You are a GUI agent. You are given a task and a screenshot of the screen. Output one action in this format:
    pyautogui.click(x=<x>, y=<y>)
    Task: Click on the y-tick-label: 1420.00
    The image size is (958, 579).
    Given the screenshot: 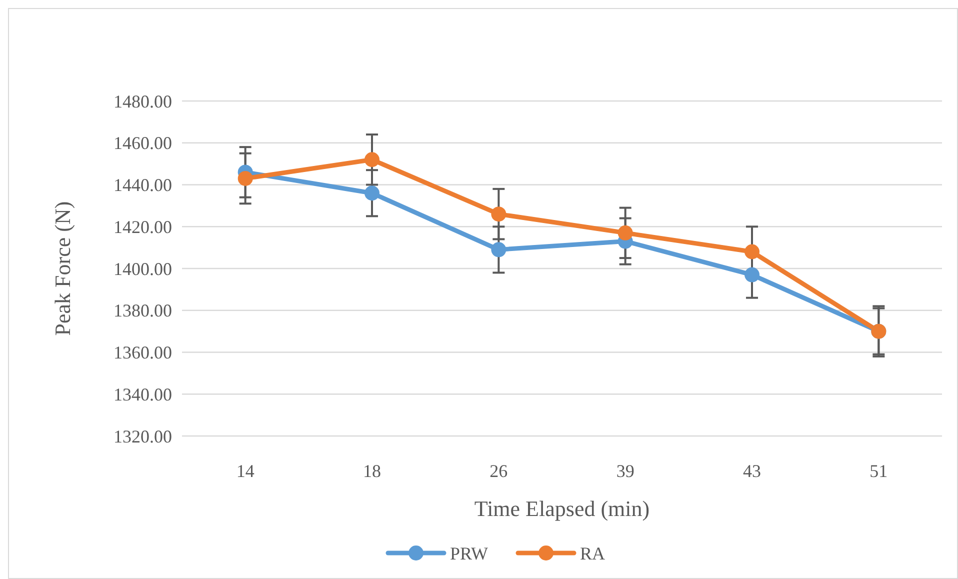 What is the action you would take?
    pyautogui.click(x=143, y=226)
    